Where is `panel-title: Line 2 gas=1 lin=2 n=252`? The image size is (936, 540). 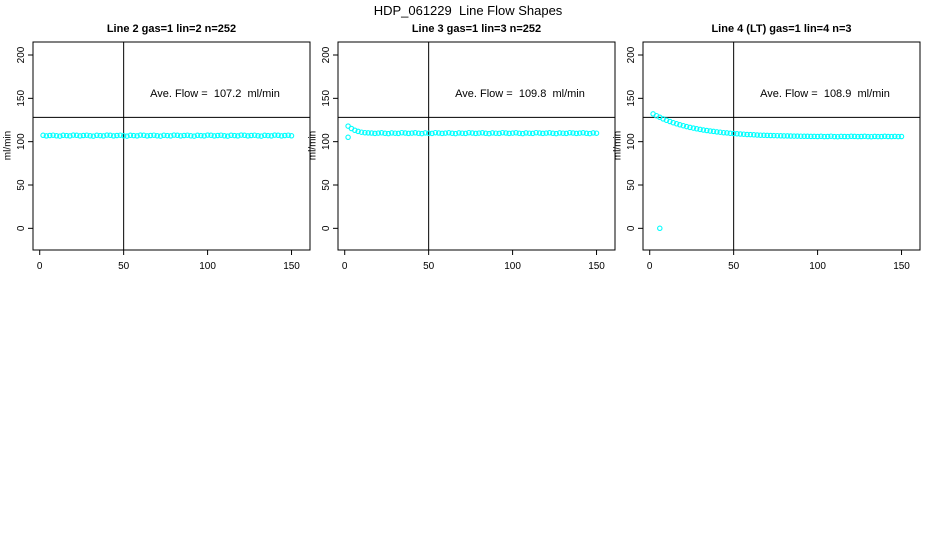 panel-title: Line 2 gas=1 lin=2 n=252 is located at coordinates (171, 29).